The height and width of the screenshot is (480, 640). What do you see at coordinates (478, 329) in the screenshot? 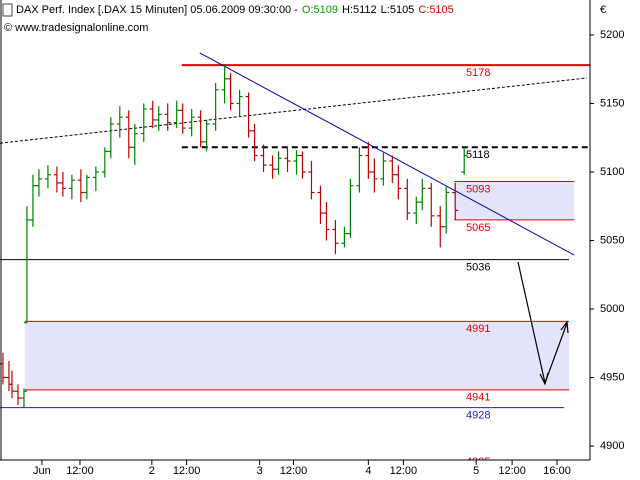
I see `level-label: 4991` at bounding box center [478, 329].